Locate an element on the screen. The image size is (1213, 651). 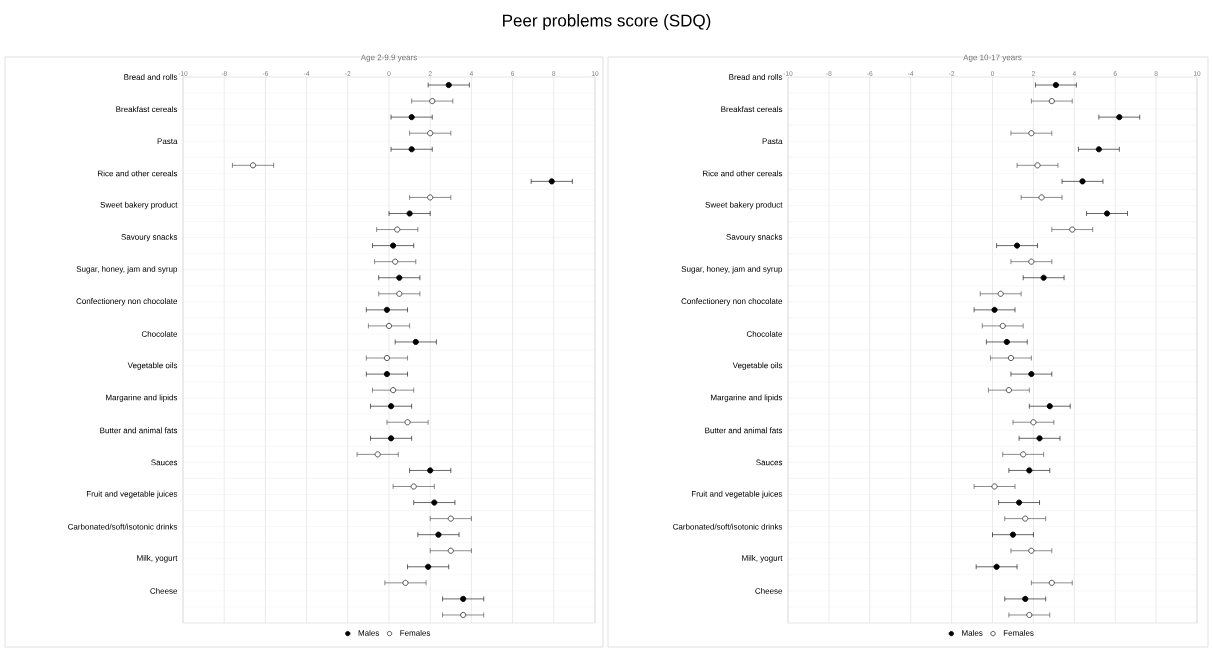
chart-title: Peer problems score (SDQ) is located at coordinates (607, 22).